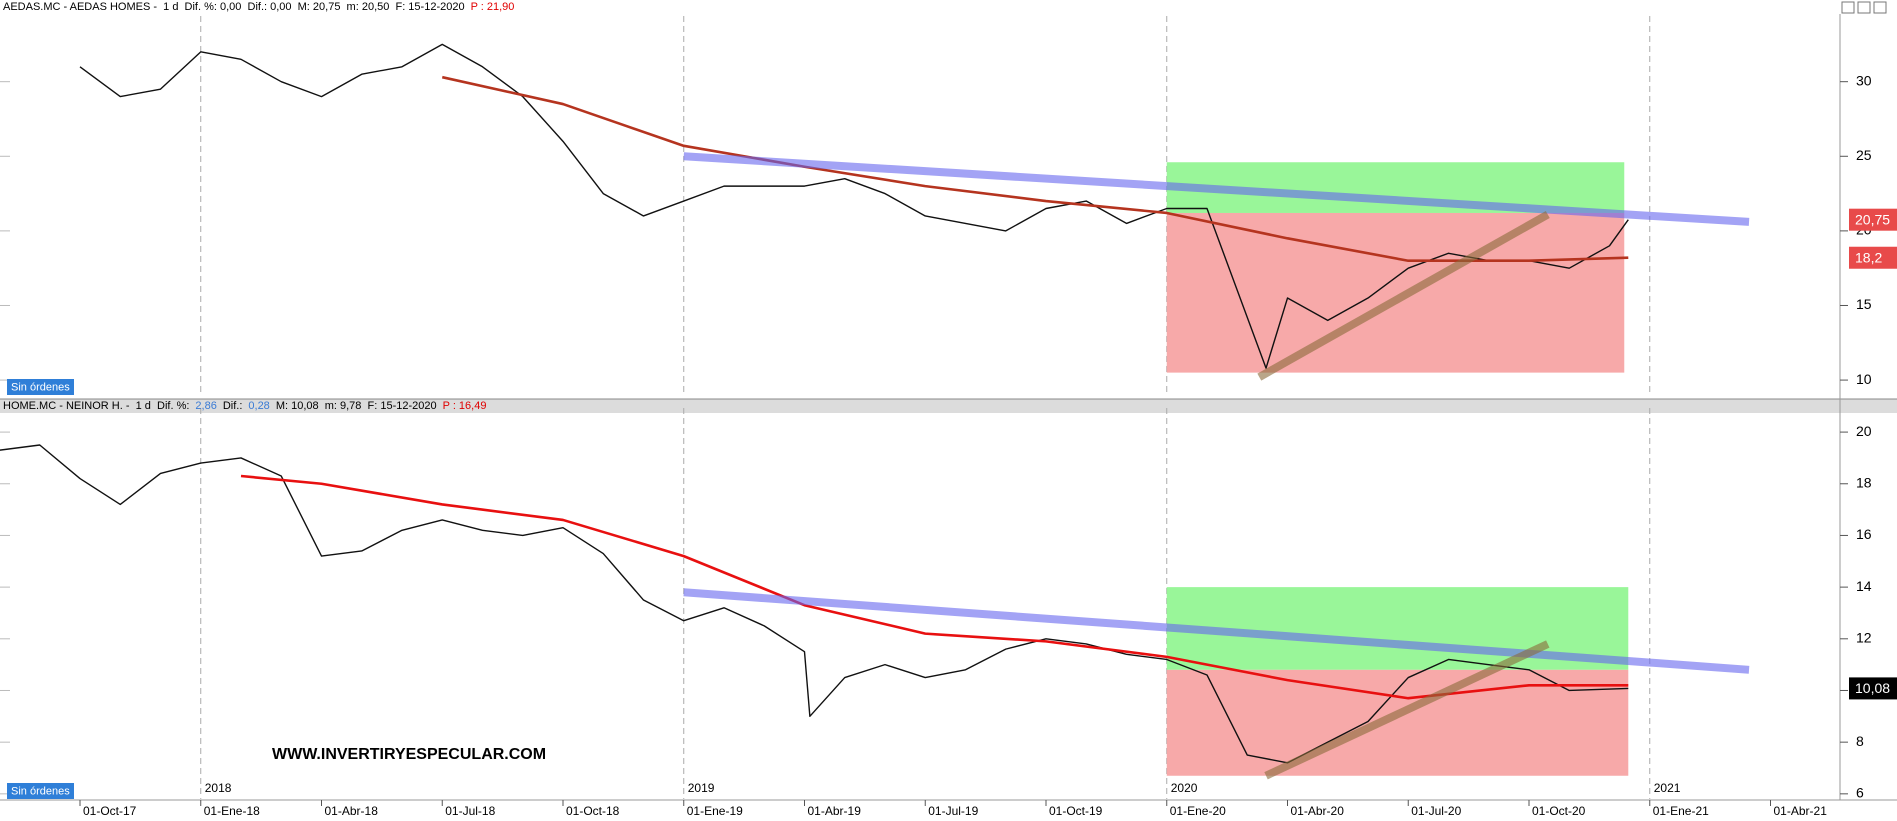 Image resolution: width=1897 pixels, height=821 pixels. Describe the element at coordinates (1559, 811) in the screenshot. I see `x-tick-label: 01-Oct-20` at that location.